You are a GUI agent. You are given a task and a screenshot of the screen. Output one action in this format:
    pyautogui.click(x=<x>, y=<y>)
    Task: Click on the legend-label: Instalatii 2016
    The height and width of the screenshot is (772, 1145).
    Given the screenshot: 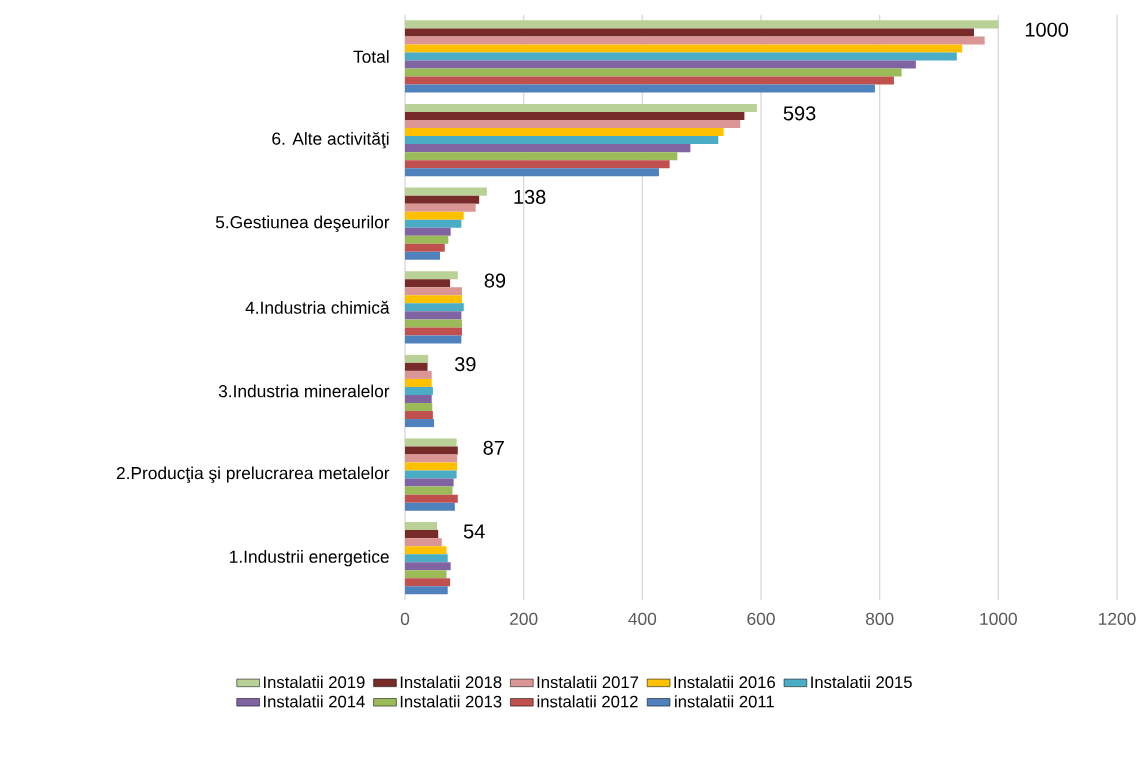 What is the action you would take?
    pyautogui.click(x=724, y=682)
    